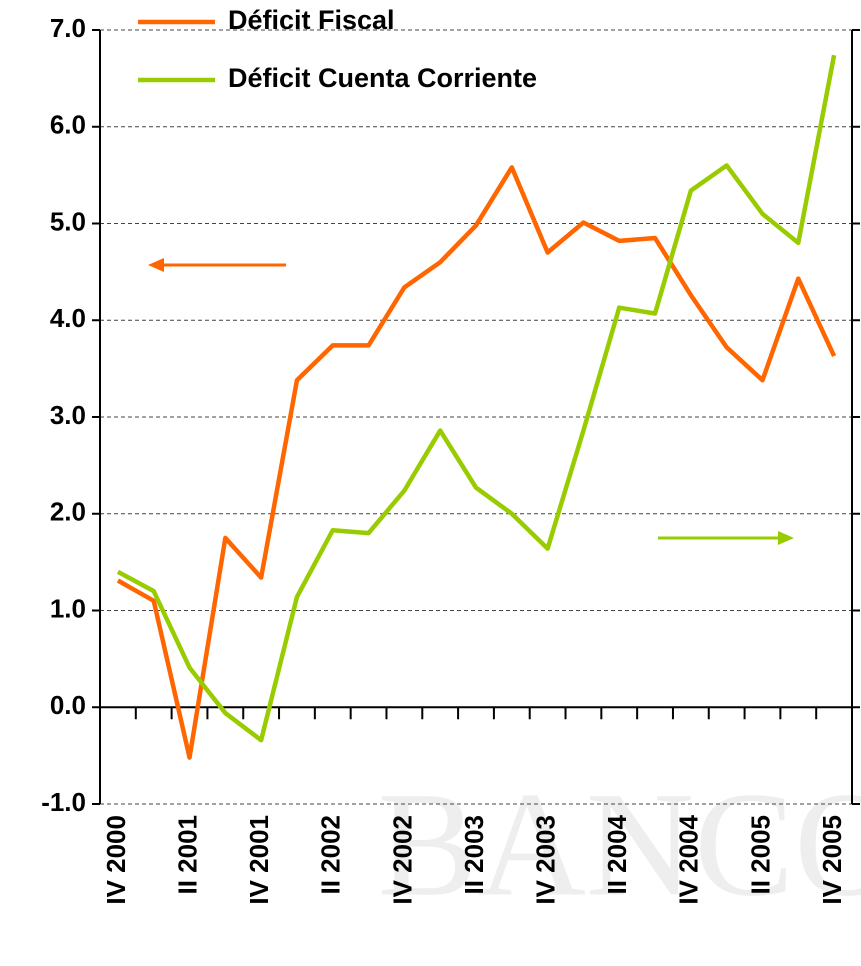 This screenshot has height=966, width=861. What do you see at coordinates (68, 221) in the screenshot?
I see `y-tick-label: 5.0` at bounding box center [68, 221].